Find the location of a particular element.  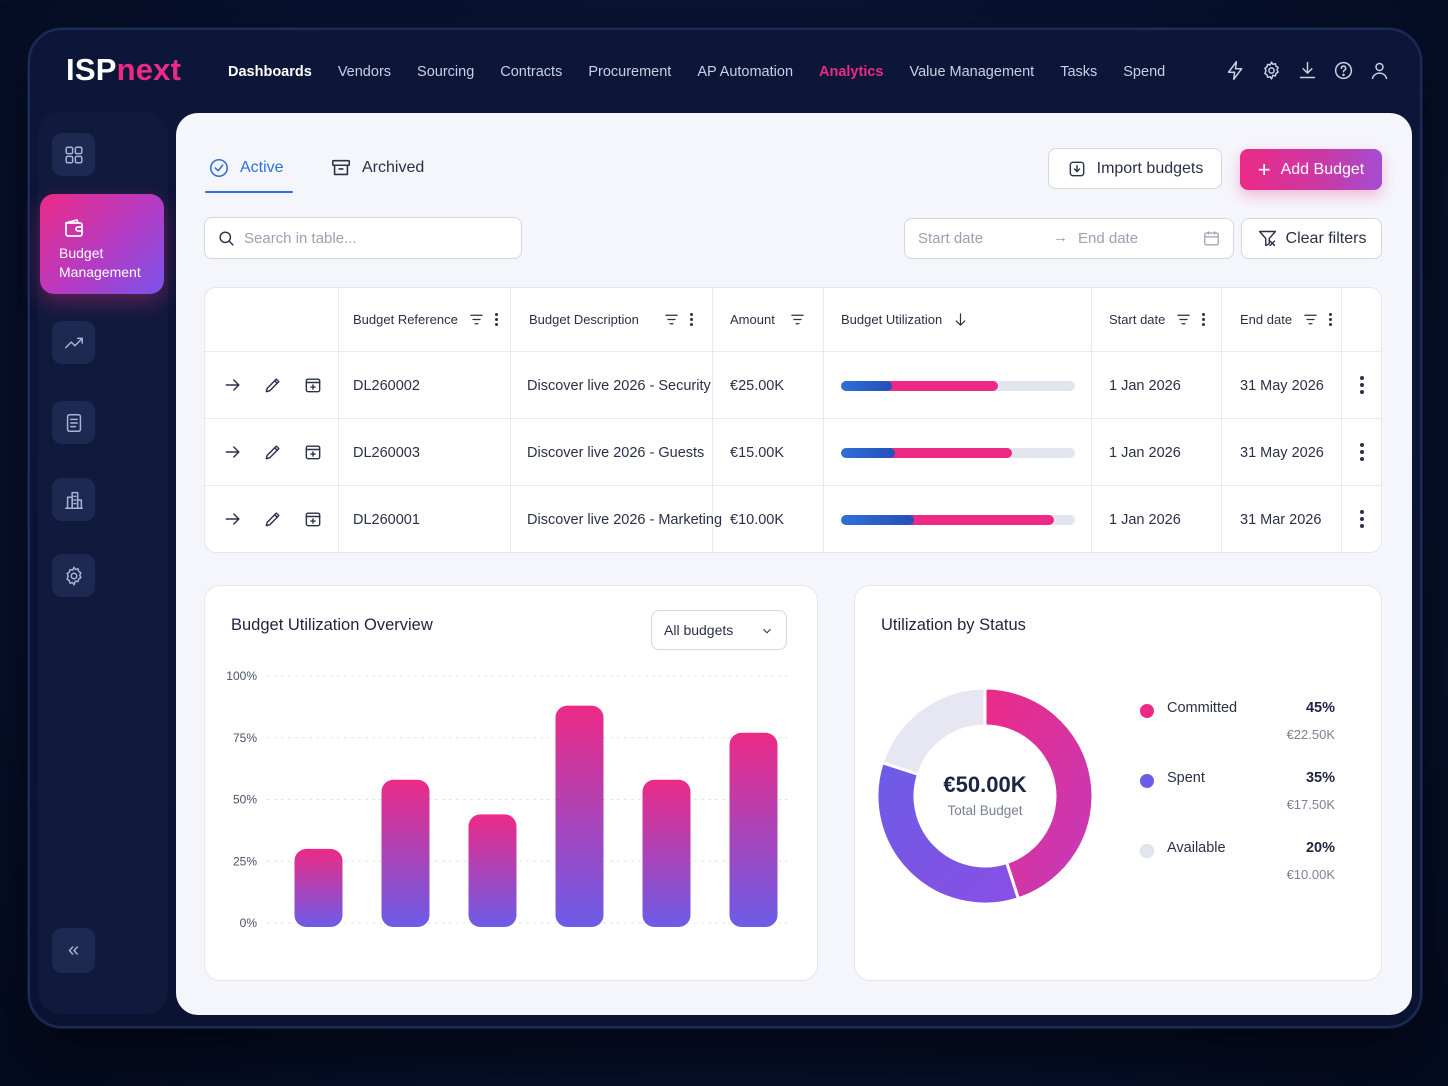

cell-reference: DL260002 is located at coordinates (386, 385).